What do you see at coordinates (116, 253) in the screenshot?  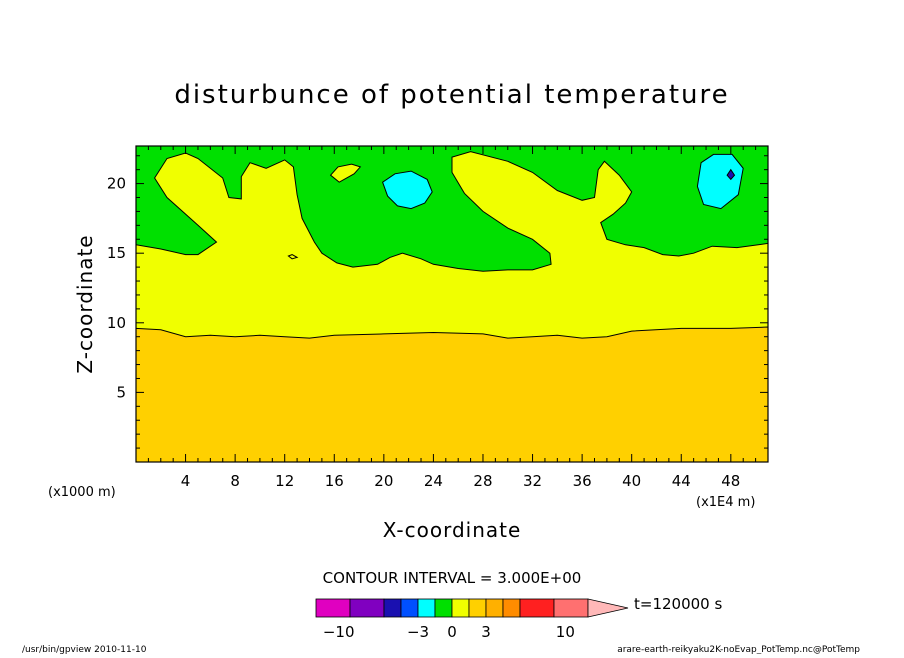 I see `y-tick-label: 15` at bounding box center [116, 253].